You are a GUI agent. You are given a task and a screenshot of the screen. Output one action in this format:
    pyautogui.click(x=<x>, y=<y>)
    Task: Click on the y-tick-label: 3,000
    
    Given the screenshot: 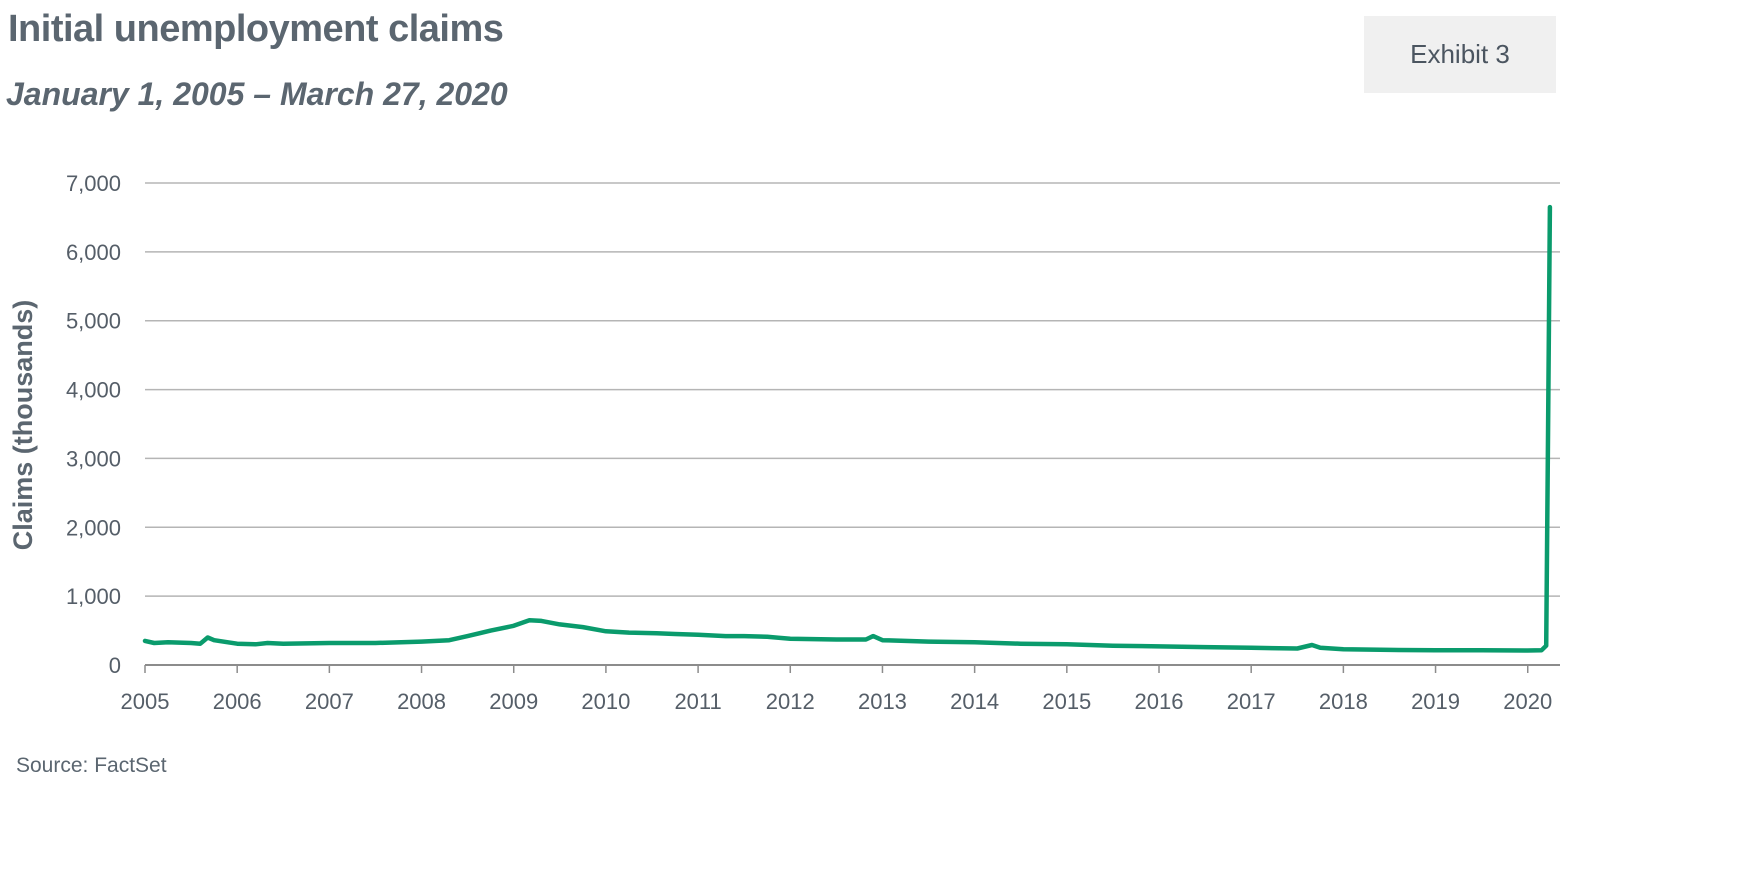 What is the action you would take?
    pyautogui.click(x=93, y=458)
    